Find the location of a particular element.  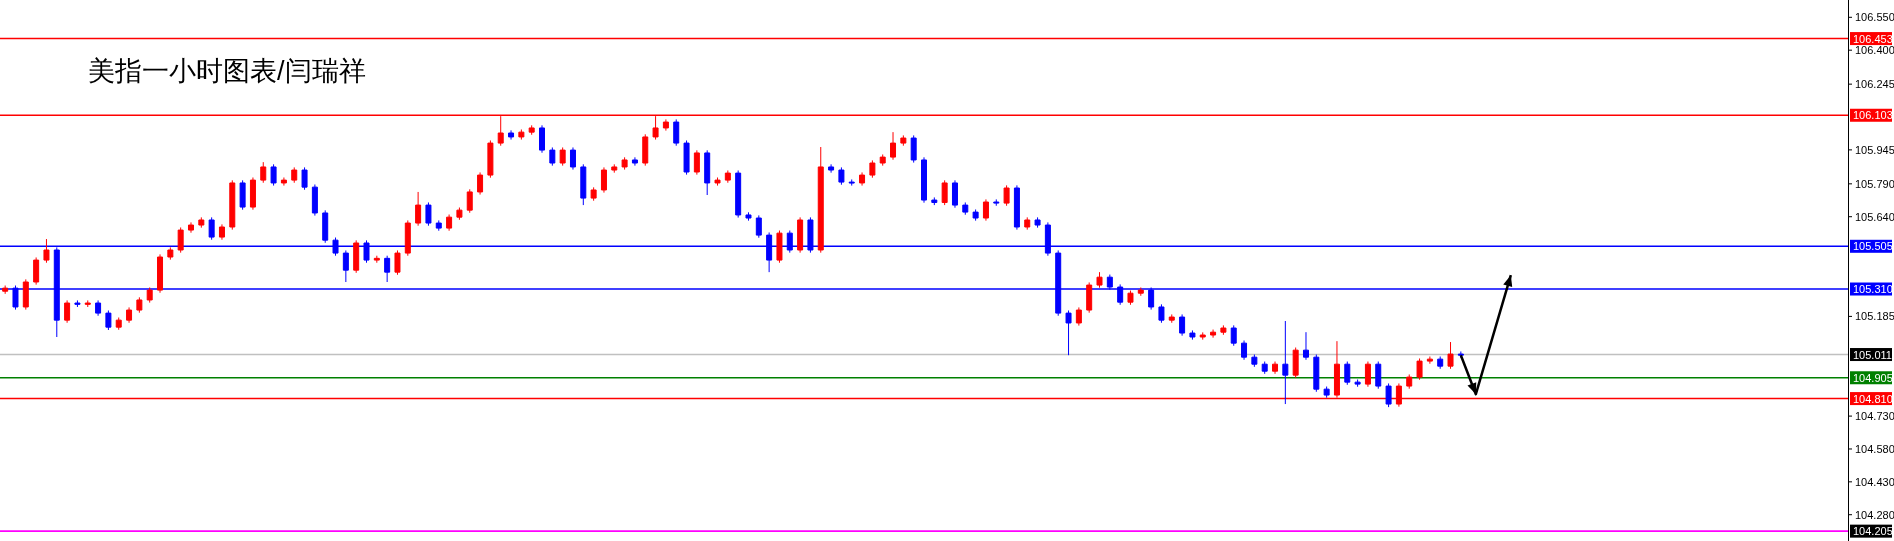

y-tick-label: 105.185 is located at coordinates (1874, 316).